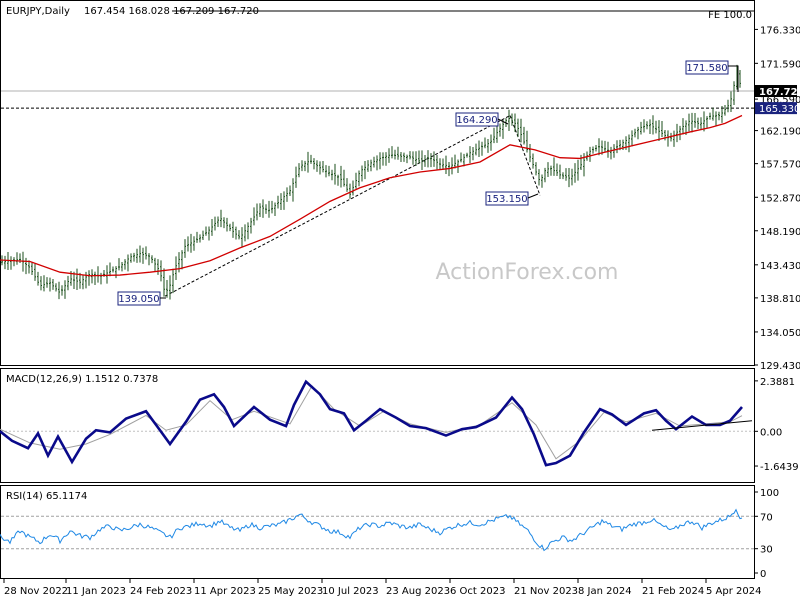 The width and height of the screenshot is (800, 600). What do you see at coordinates (477, 591) in the screenshot?
I see `x-tick-label: 6 Oct 2023` at bounding box center [477, 591].